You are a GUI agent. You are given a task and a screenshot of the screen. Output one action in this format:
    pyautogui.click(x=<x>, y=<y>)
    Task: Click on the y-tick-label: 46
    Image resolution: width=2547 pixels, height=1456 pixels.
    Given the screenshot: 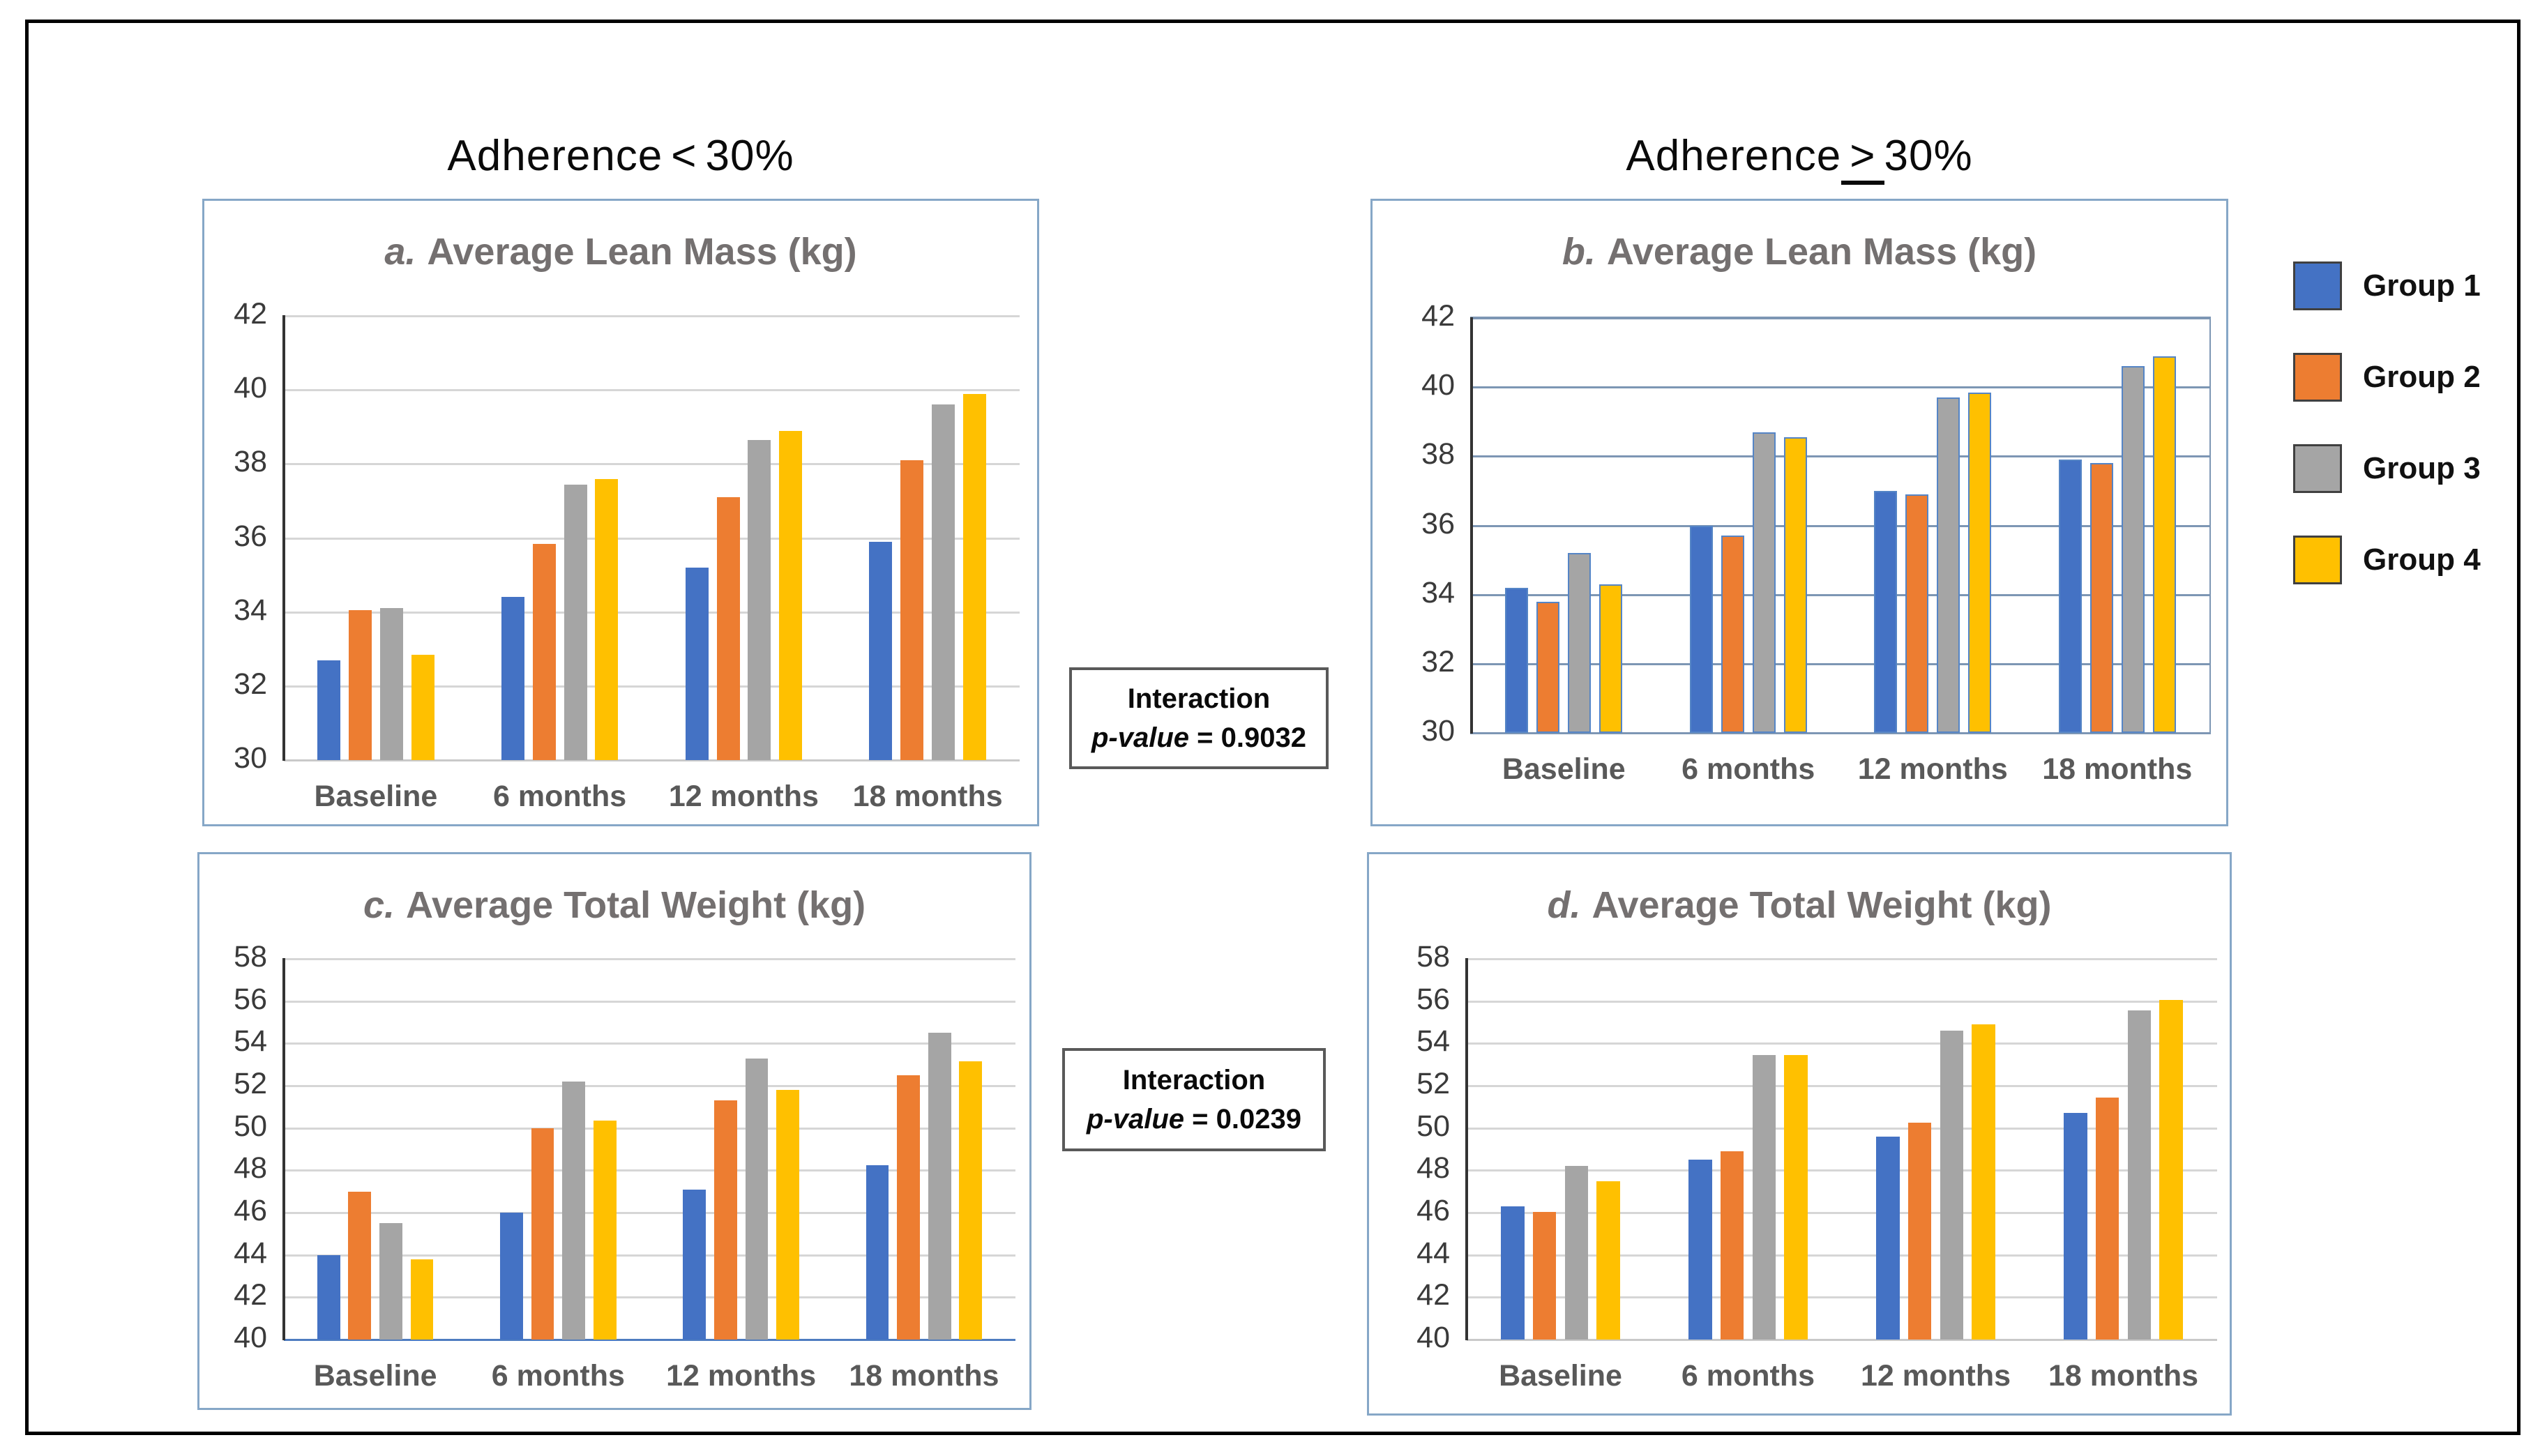 What is the action you would take?
    pyautogui.click(x=250, y=1210)
    